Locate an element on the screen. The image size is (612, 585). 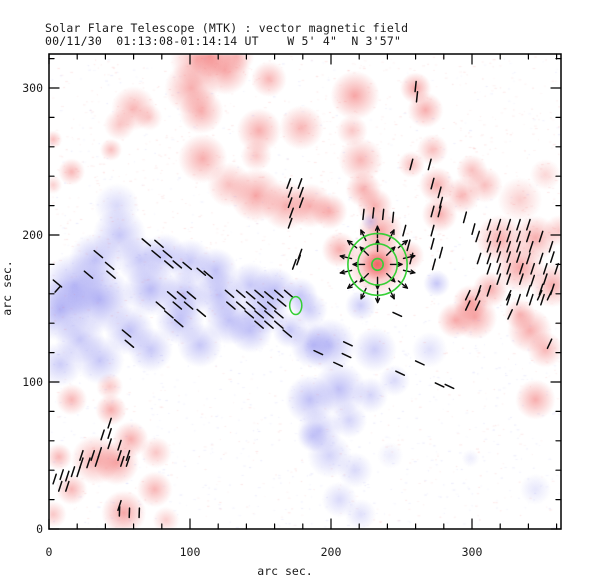
y-axis-label: arc sec. is located at coordinates (7, 288).